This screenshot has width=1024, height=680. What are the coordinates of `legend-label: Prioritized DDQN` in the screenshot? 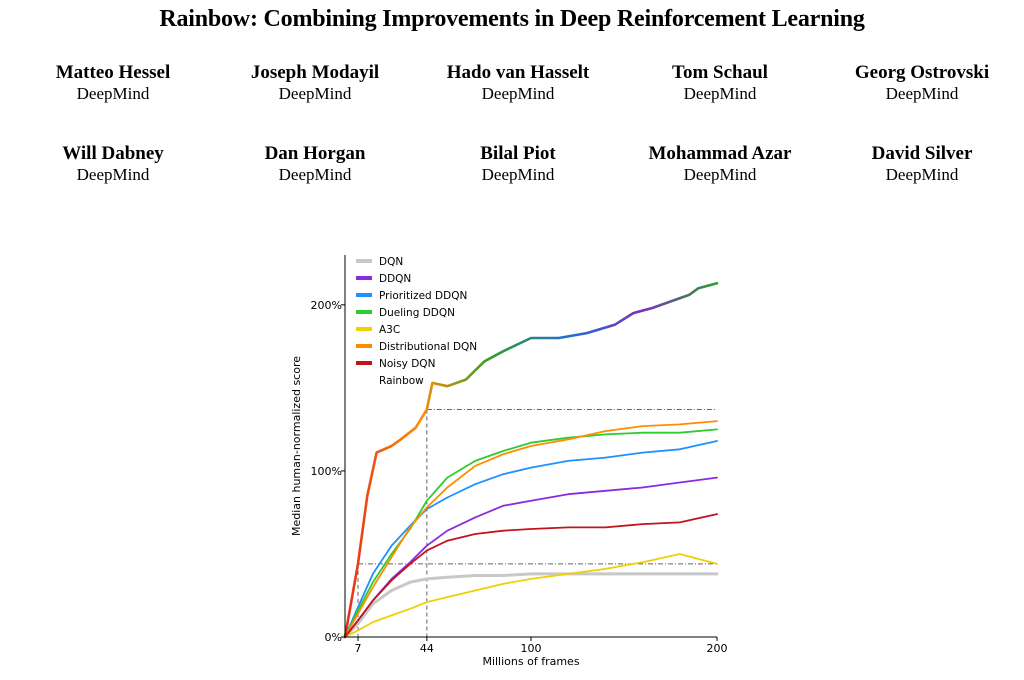 It's located at (423, 296).